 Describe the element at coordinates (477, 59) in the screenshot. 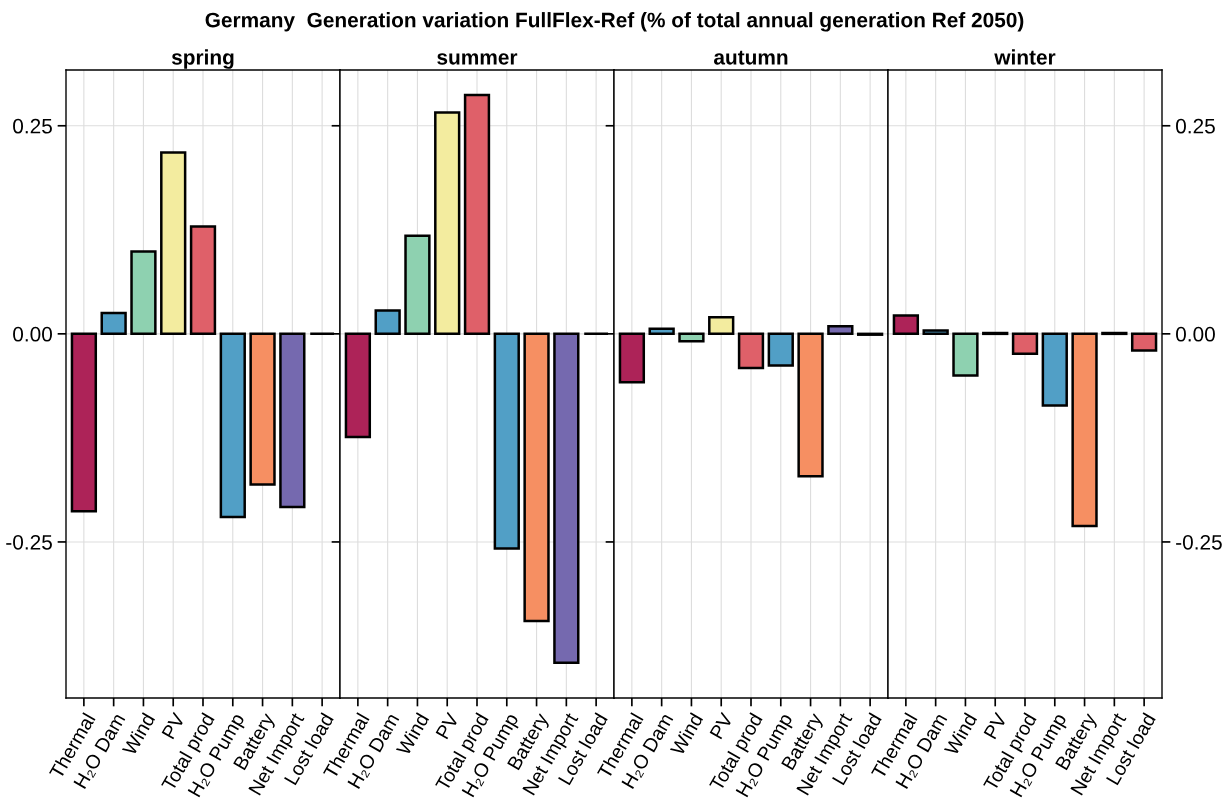

I see `chart-title: summer` at that location.